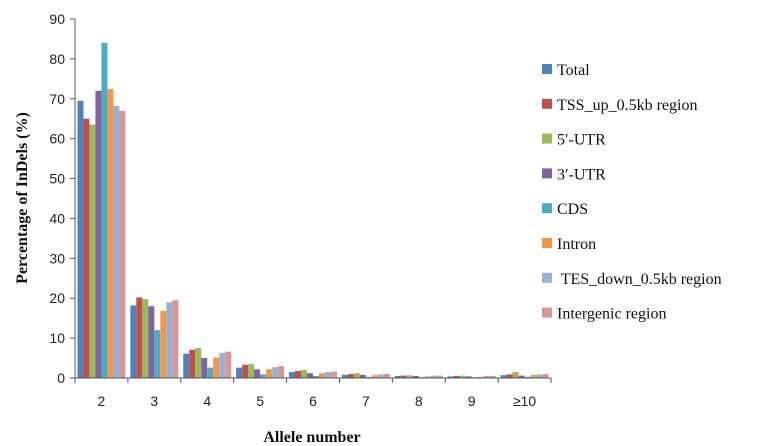 This screenshot has width=772, height=446. What do you see at coordinates (366, 401) in the screenshot?
I see `x-tick-label: 7` at bounding box center [366, 401].